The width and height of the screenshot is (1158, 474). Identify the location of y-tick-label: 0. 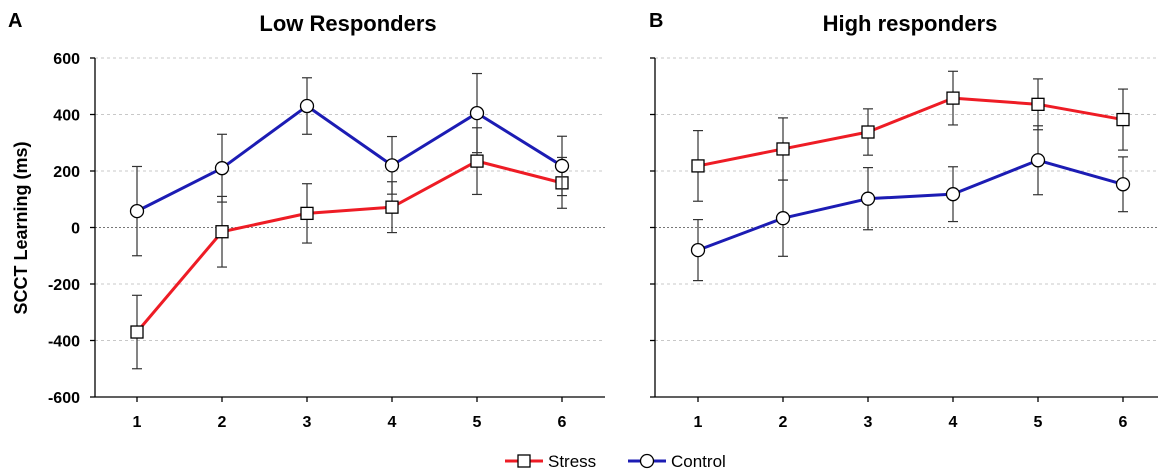
(75, 229).